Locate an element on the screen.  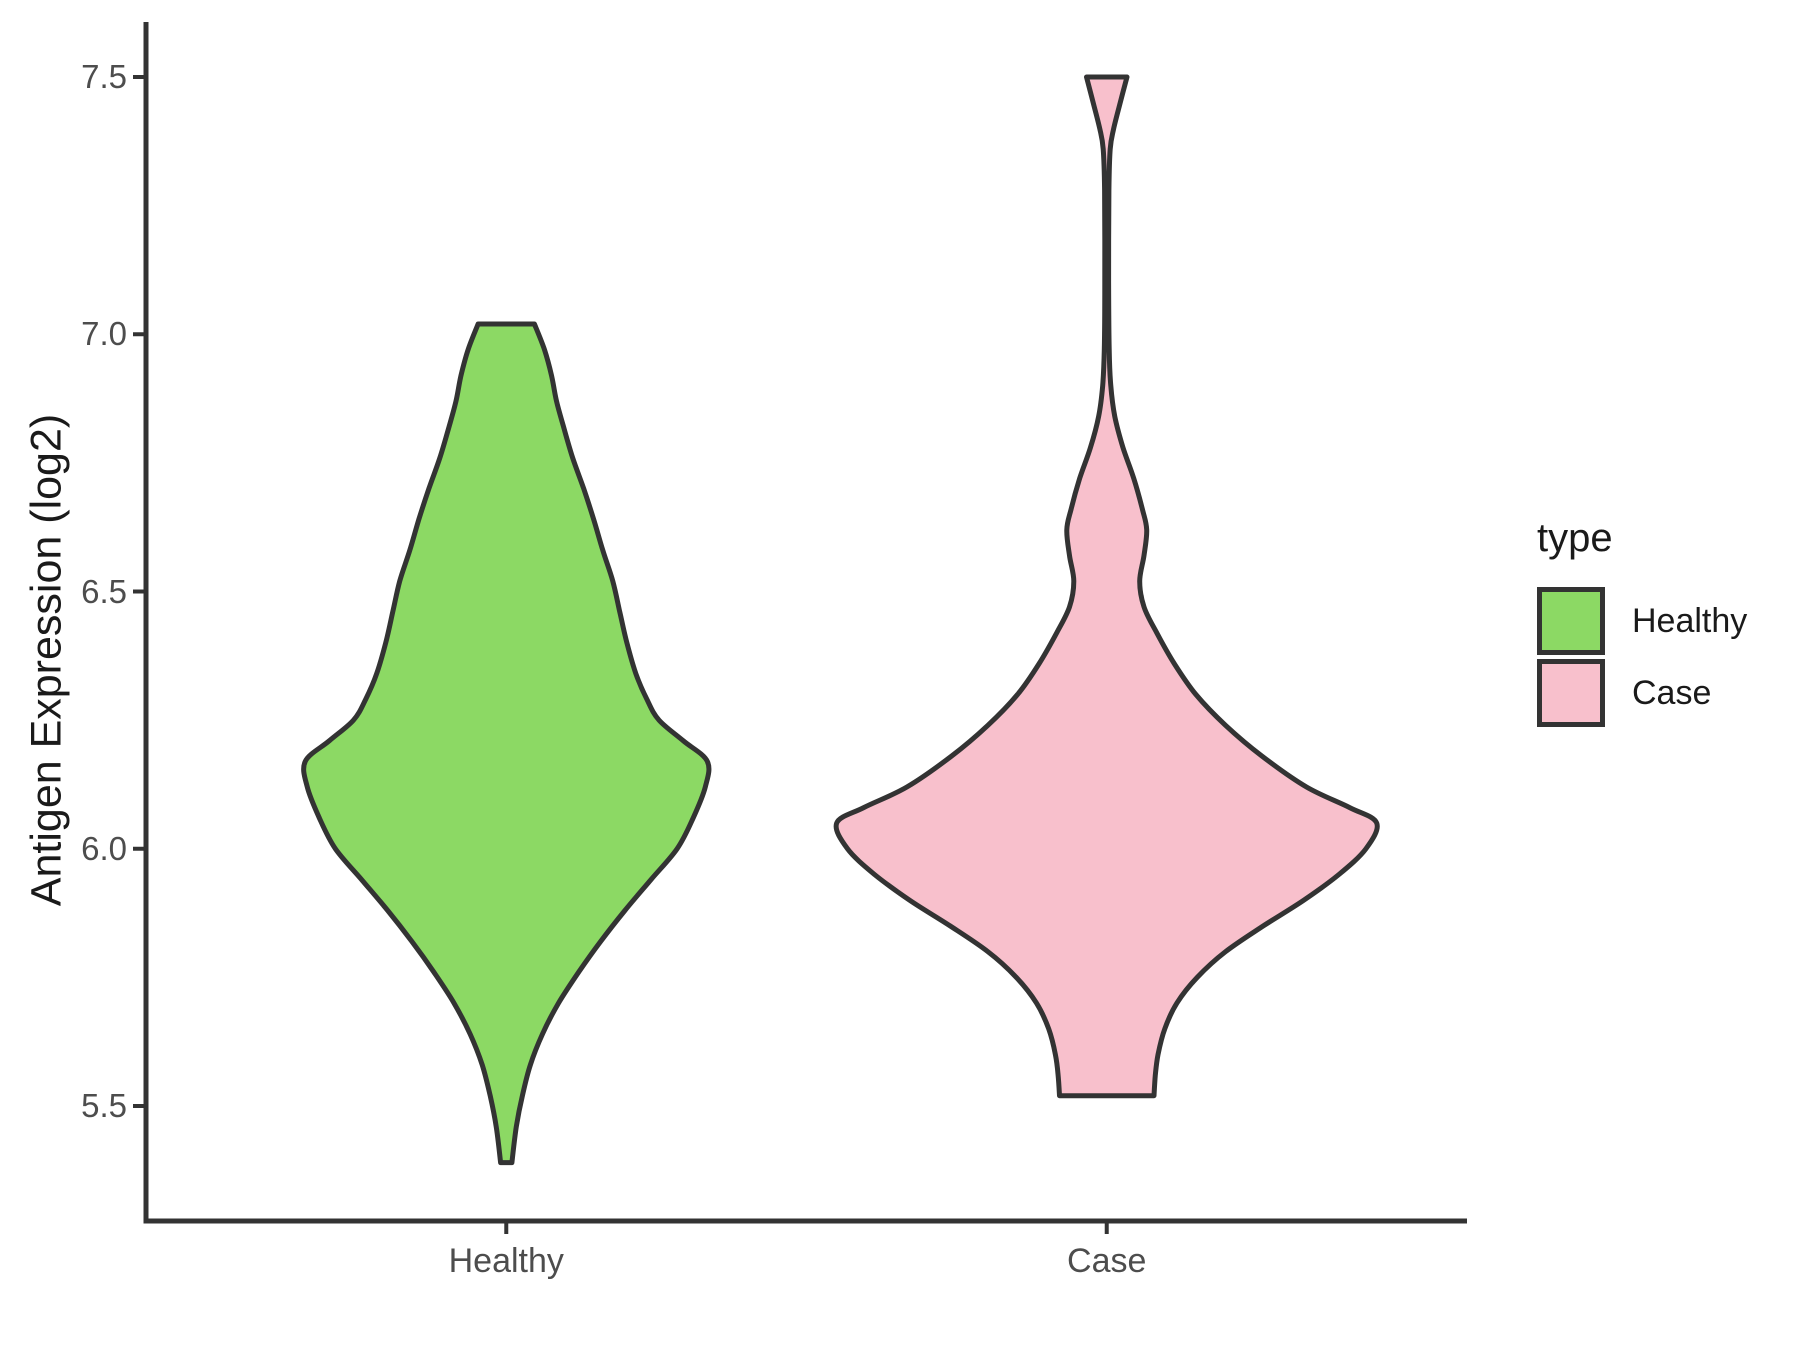
violin-healthy is located at coordinates (506, 743).